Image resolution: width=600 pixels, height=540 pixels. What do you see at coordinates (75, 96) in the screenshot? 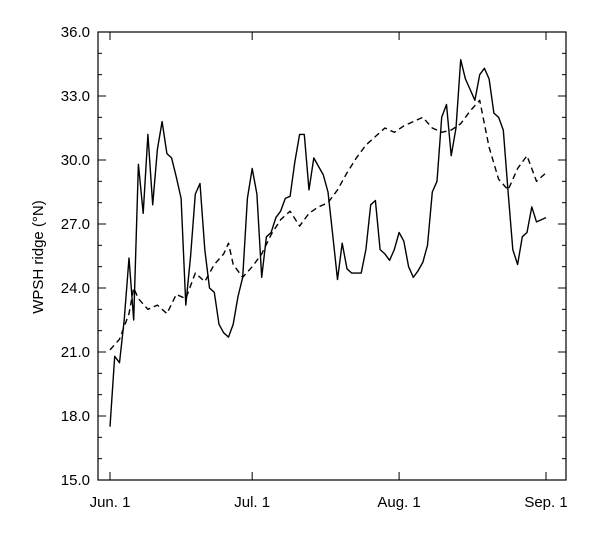
I see `y-tick-label: 33.0` at bounding box center [75, 96].